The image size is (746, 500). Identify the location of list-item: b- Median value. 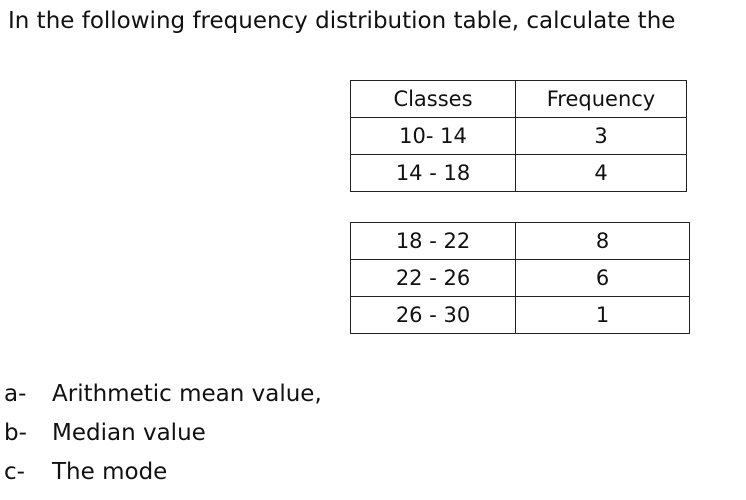
(163, 433).